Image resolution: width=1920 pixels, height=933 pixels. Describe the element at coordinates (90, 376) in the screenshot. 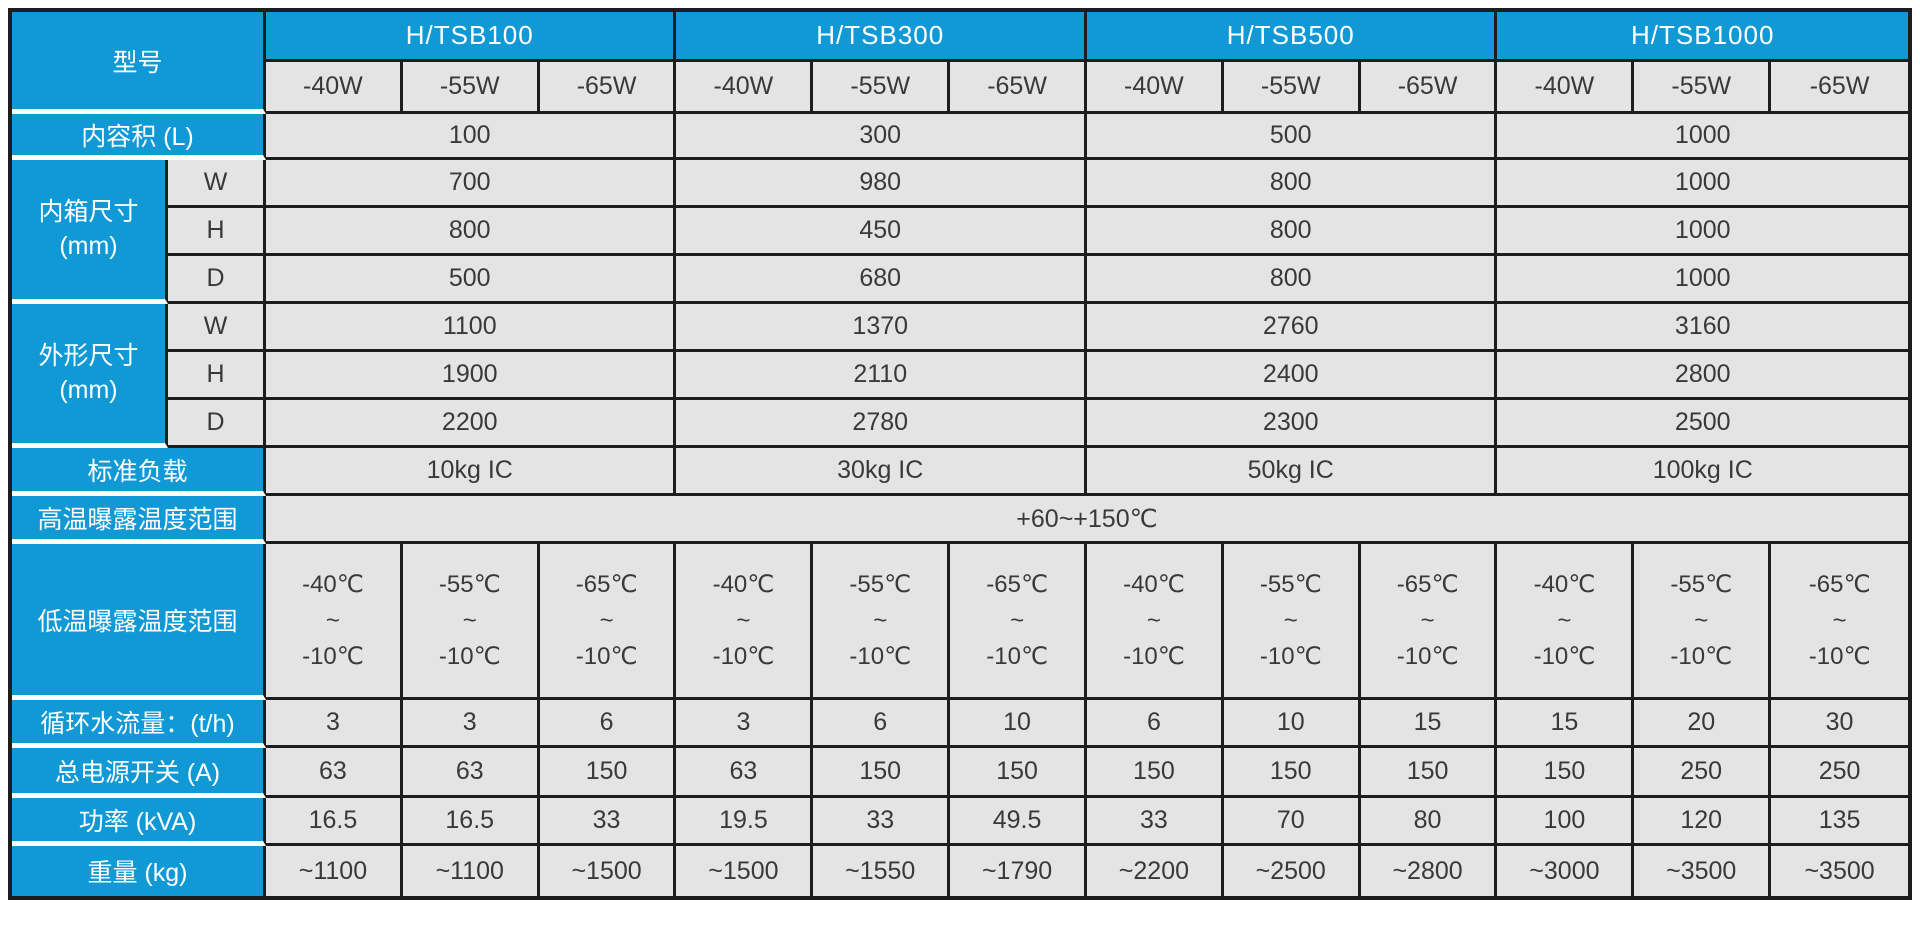

I see `outer-dim-label: 外形尺寸 (mm)` at that location.